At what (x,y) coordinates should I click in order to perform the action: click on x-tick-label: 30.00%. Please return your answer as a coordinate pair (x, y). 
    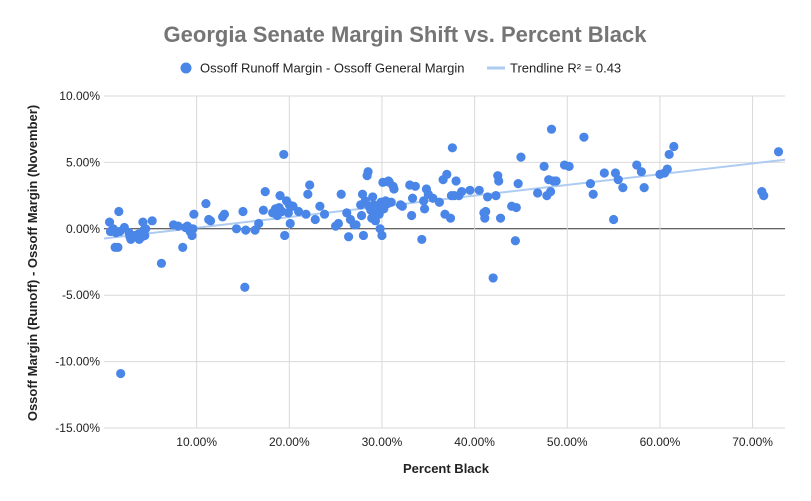
    Looking at the image, I should click on (382, 442).